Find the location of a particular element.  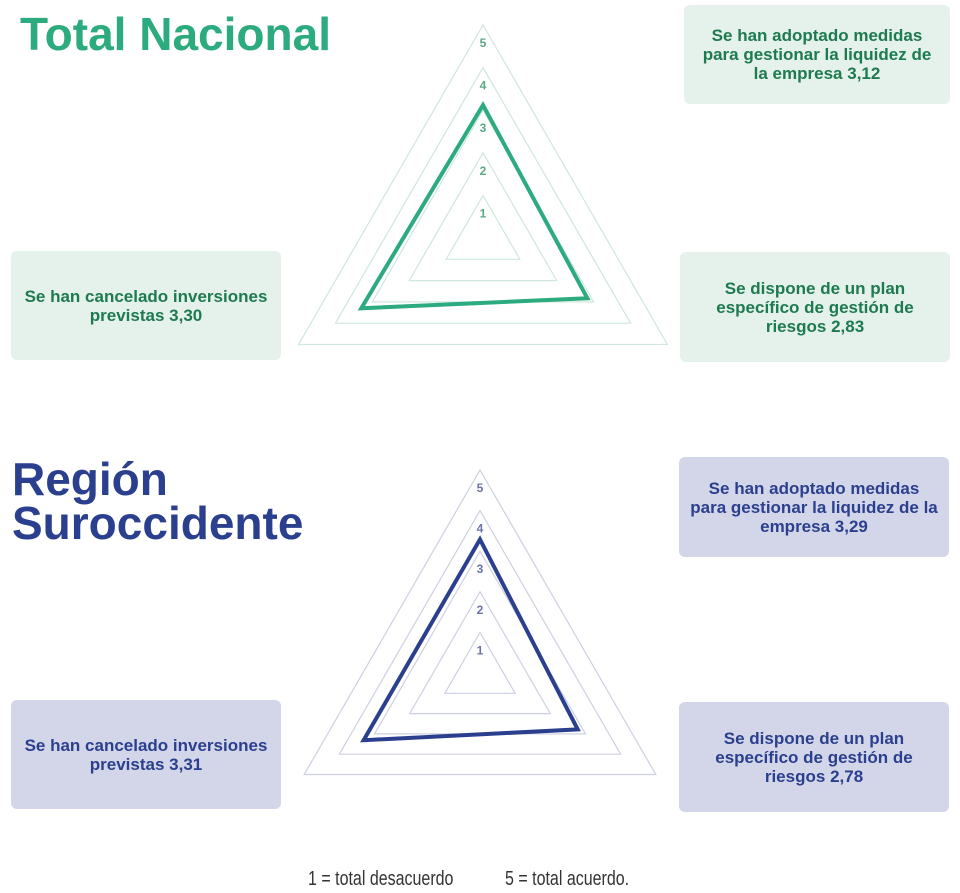

value-label: 3,30 is located at coordinates (186, 315).